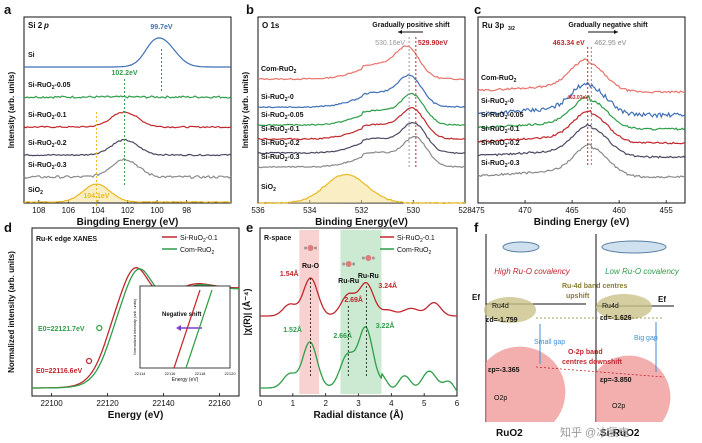  Describe the element at coordinates (424, 403) in the screenshot. I see `panel-e-x-tick-label: 5` at that location.